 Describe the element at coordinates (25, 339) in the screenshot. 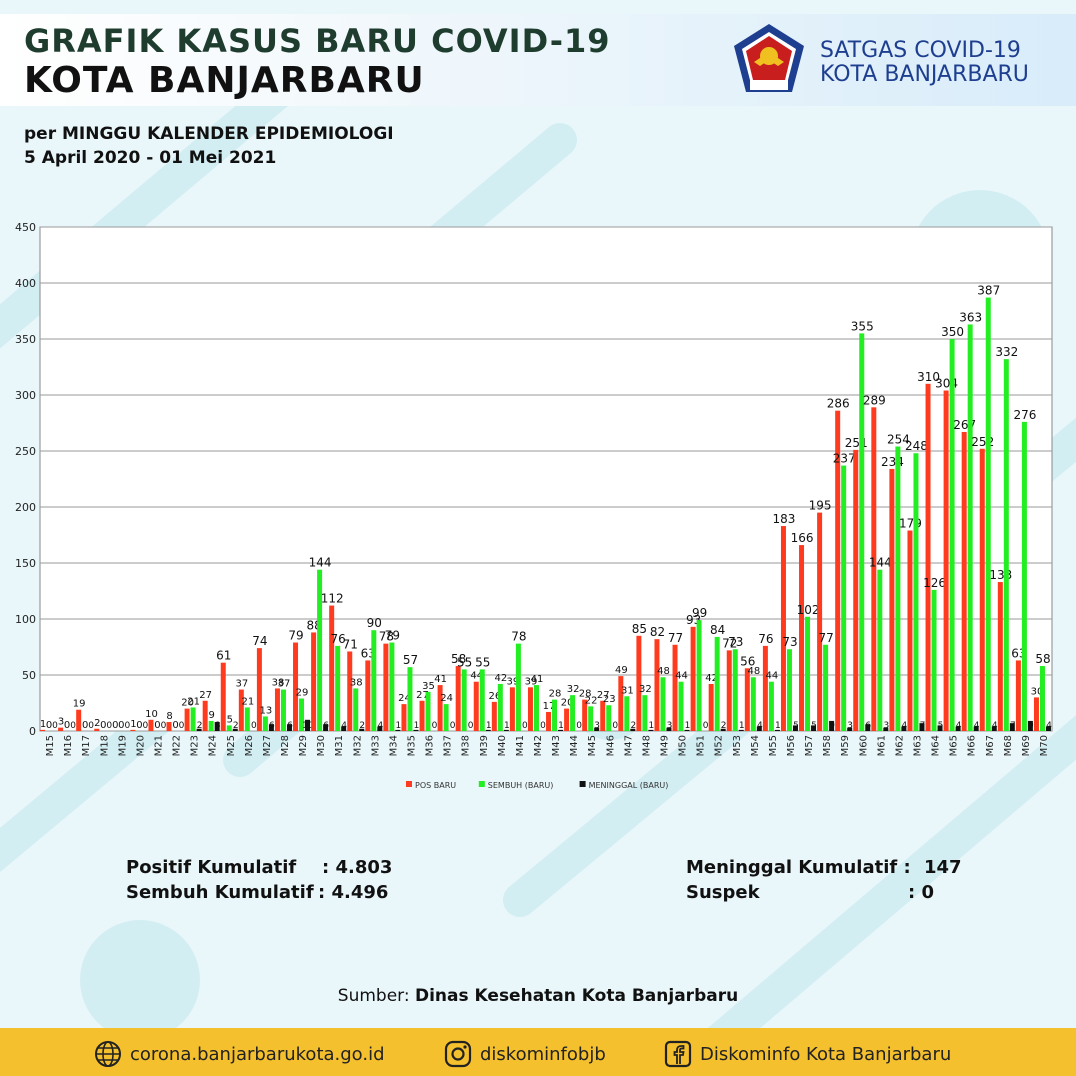

I see `y-tick-label: 350` at that location.